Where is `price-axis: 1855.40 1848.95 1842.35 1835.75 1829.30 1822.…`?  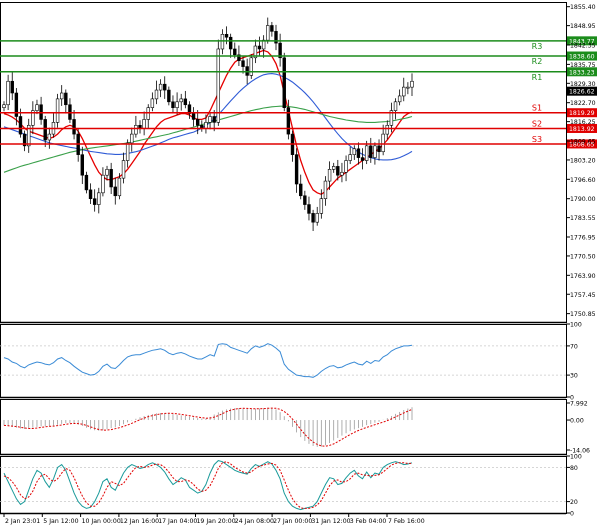
price-axis: 1855.40 1848.95 1842.35 1835.75 1829.30 1822.… is located at coordinates (581, 161).